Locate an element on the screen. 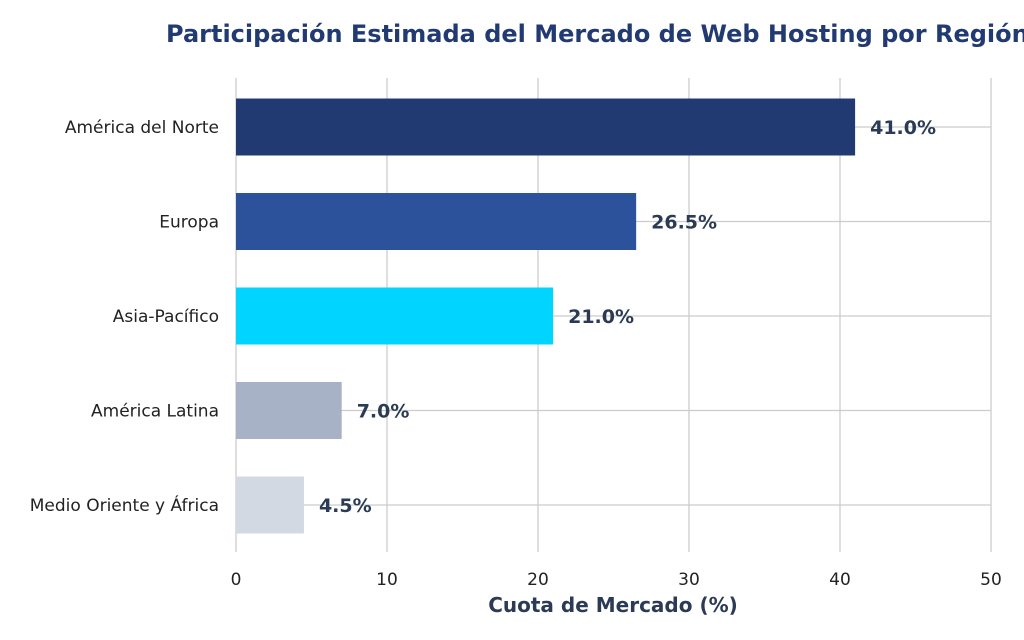 The image size is (1024, 640). y-category-label: Asia-Pacífico is located at coordinates (166, 317).